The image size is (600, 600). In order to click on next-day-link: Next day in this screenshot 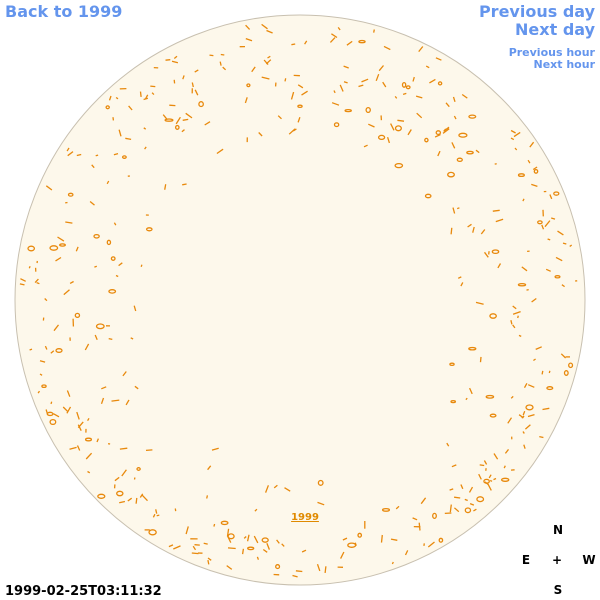, I will do `click(555, 29)`.